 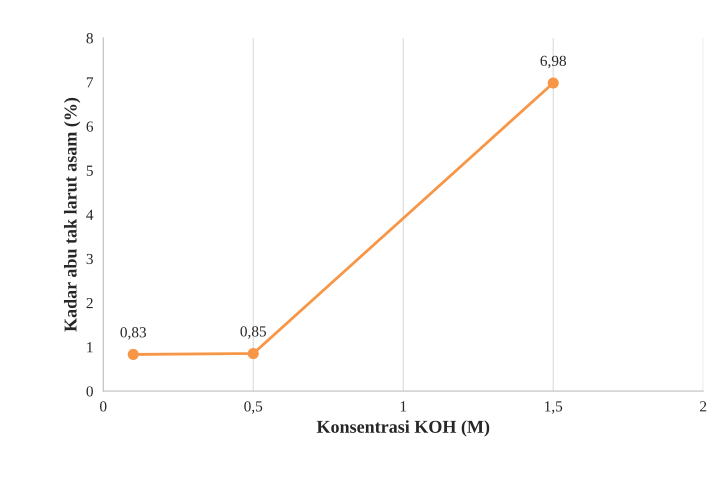 What do you see at coordinates (553, 407) in the screenshot?
I see `x-tick-label: 1,5` at bounding box center [553, 407].